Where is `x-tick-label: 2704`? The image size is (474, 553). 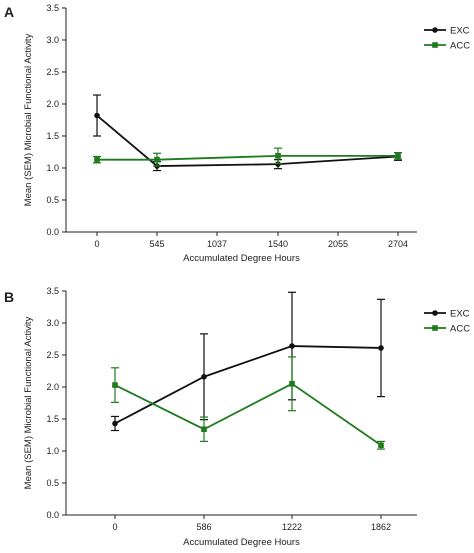 x-tick-label: 2704 is located at coordinates (398, 244).